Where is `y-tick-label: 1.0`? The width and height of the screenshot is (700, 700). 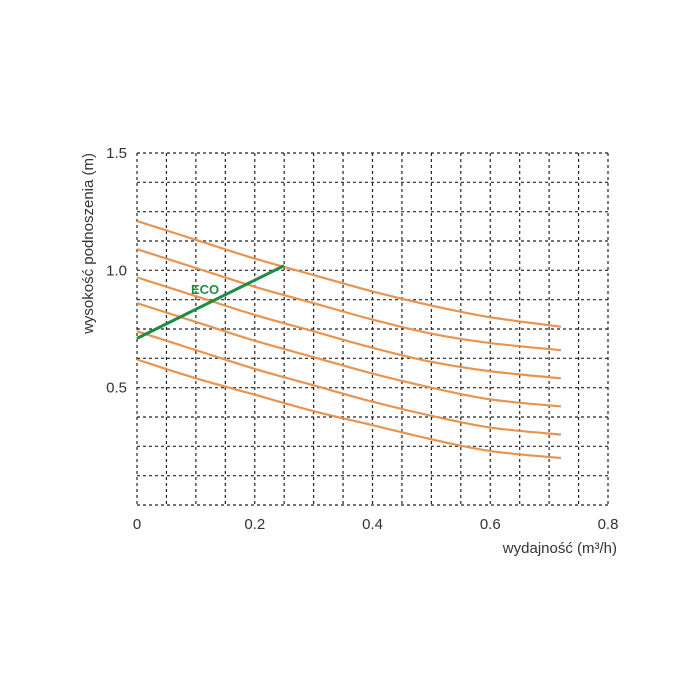
y-tick-label: 1.0 is located at coordinates (116, 270).